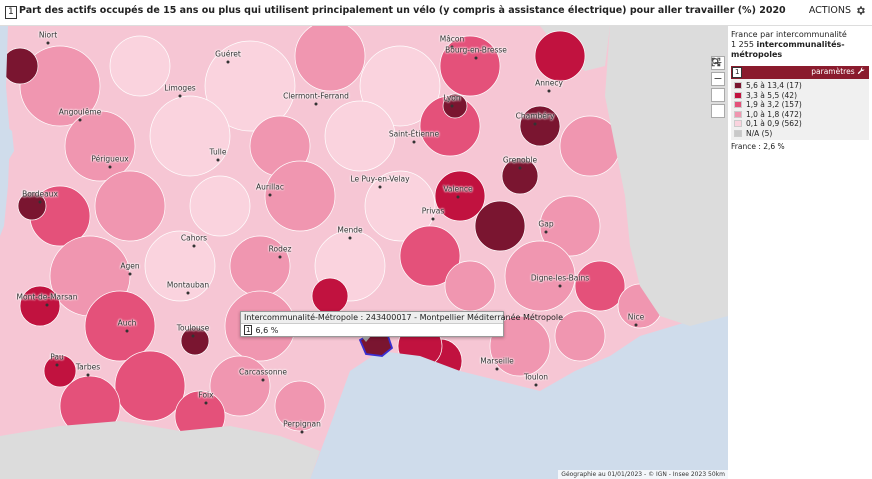  I want to click on city-label: Nice, so click(636, 317).